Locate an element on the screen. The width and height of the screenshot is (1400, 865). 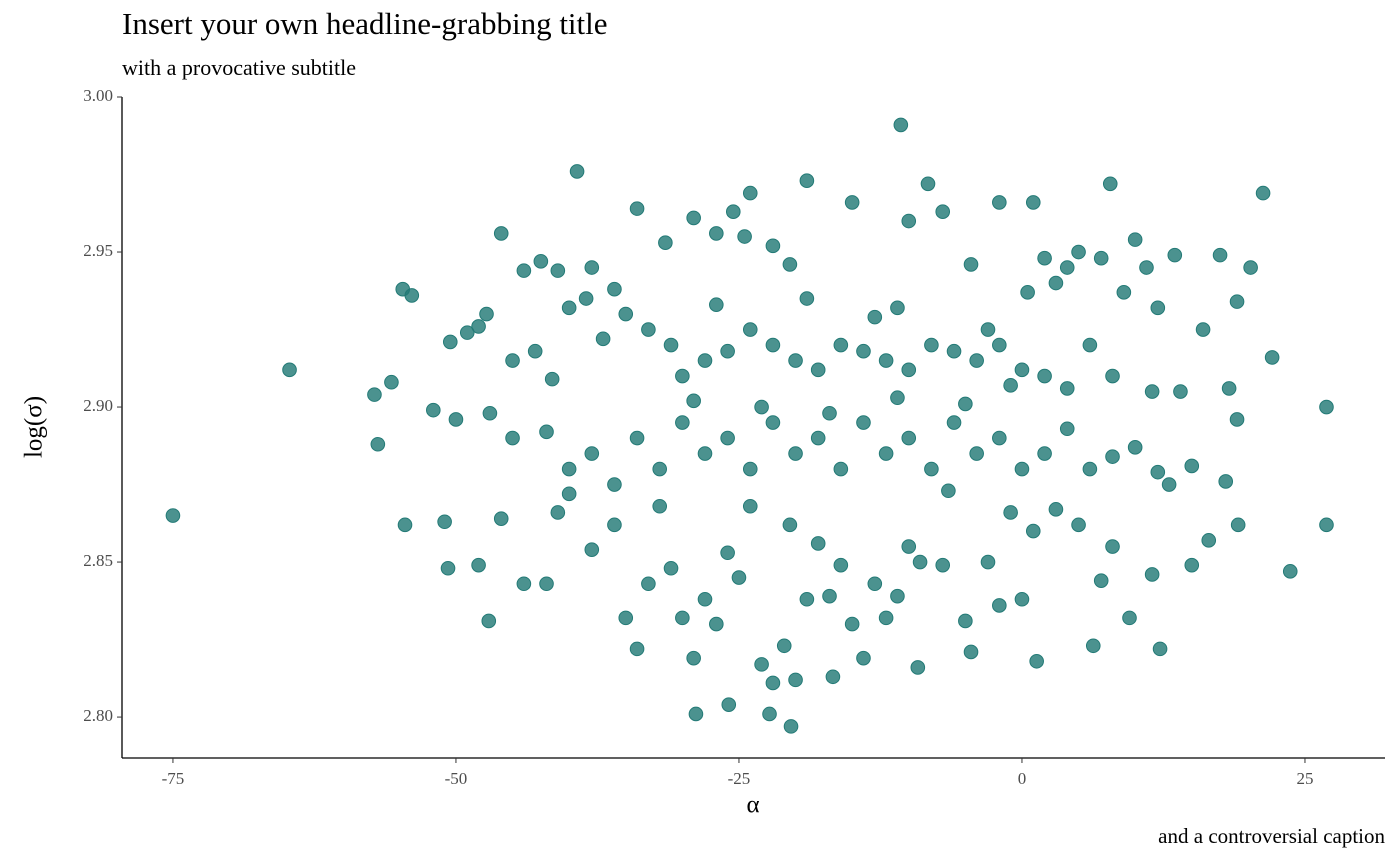
y-tick-label: 2.85 is located at coordinates (98, 560).